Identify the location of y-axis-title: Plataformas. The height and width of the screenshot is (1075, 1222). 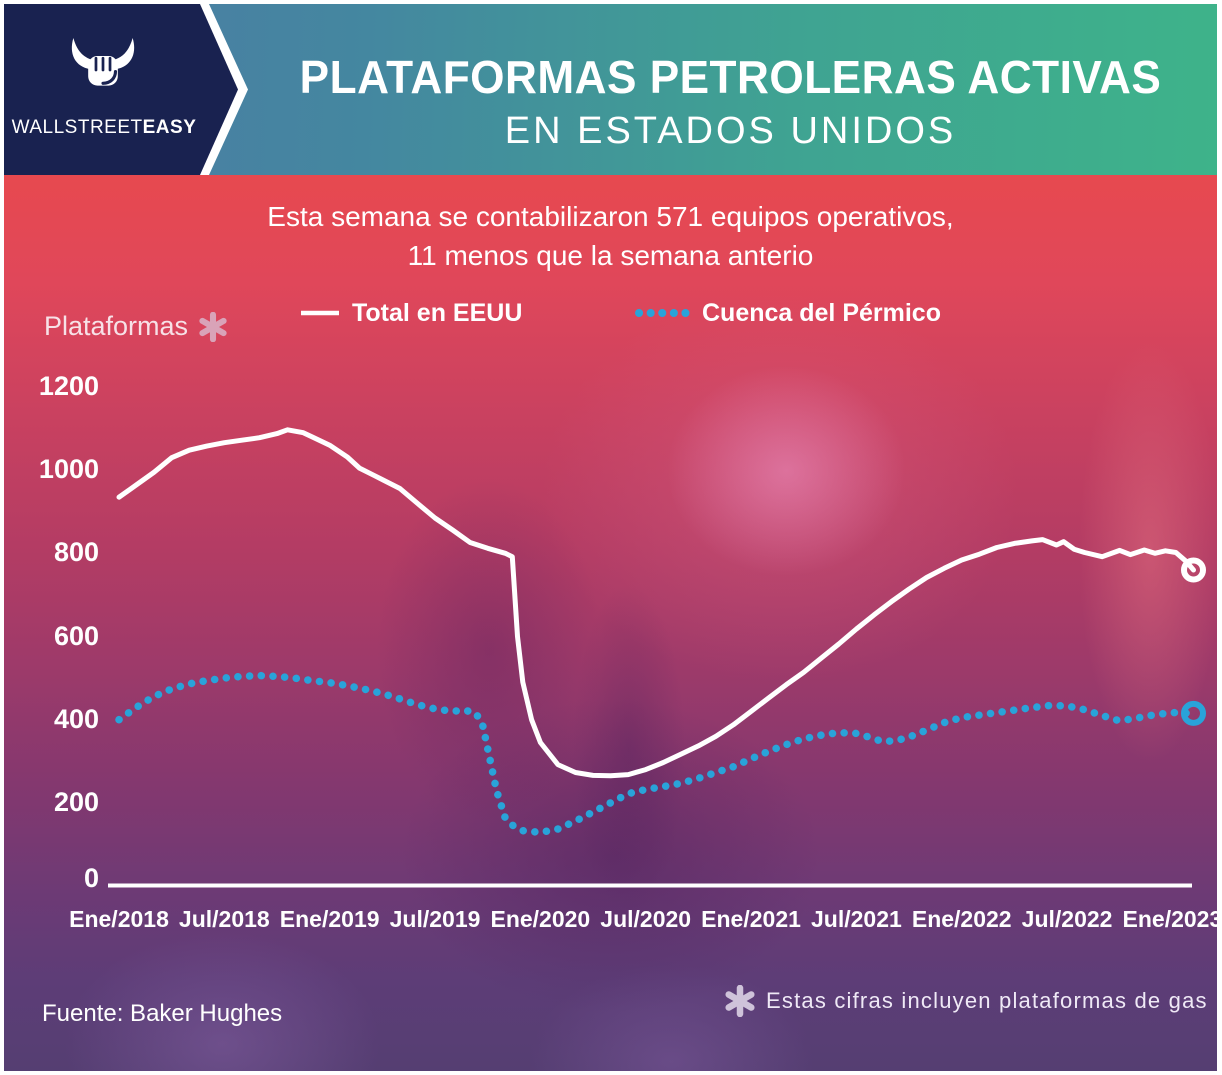
(136, 326).